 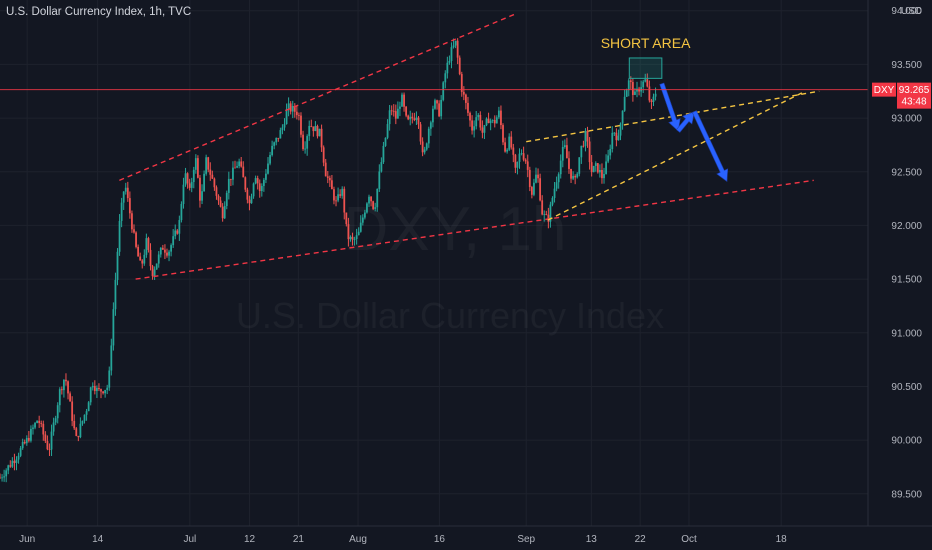 What do you see at coordinates (98, 12) in the screenshot?
I see `chart-legend: U.S. Dollar Currency Index, 1h, TVC` at bounding box center [98, 12].